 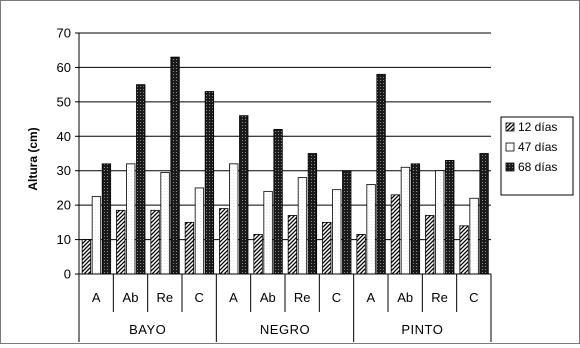 I want to click on bar-12-días-1, so click(x=86, y=257).